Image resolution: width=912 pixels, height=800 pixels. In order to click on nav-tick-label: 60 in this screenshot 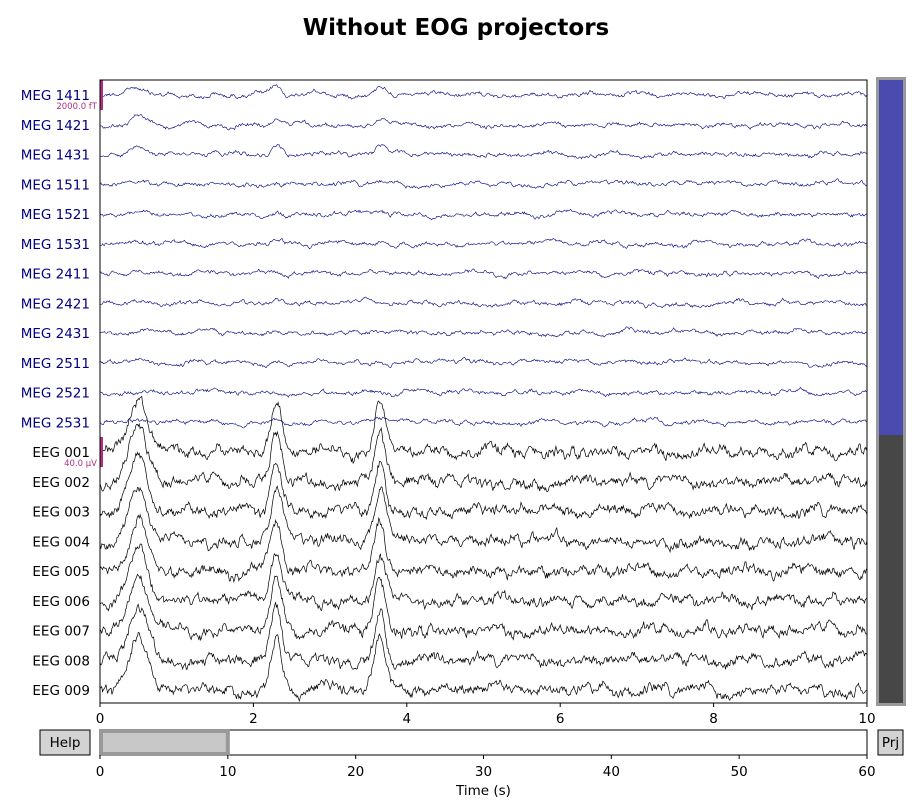, I will do `click(866, 772)`.